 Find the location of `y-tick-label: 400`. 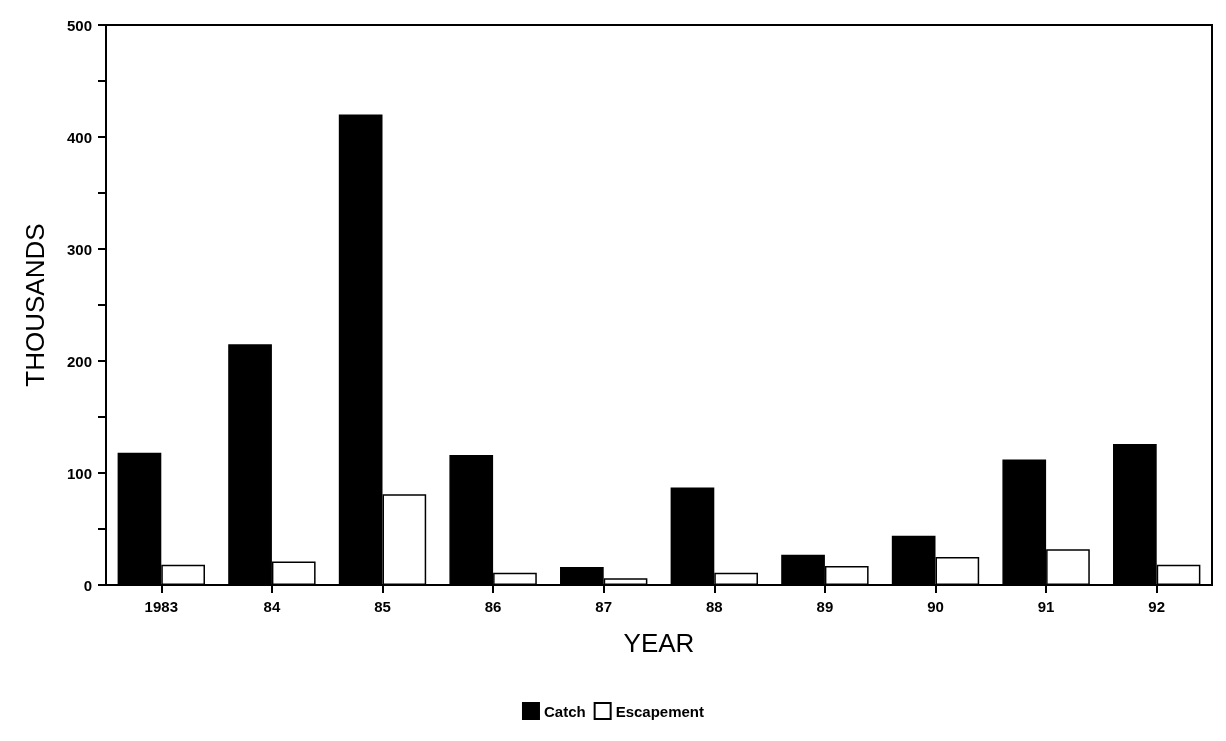

y-tick-label: 400 is located at coordinates (79, 137).